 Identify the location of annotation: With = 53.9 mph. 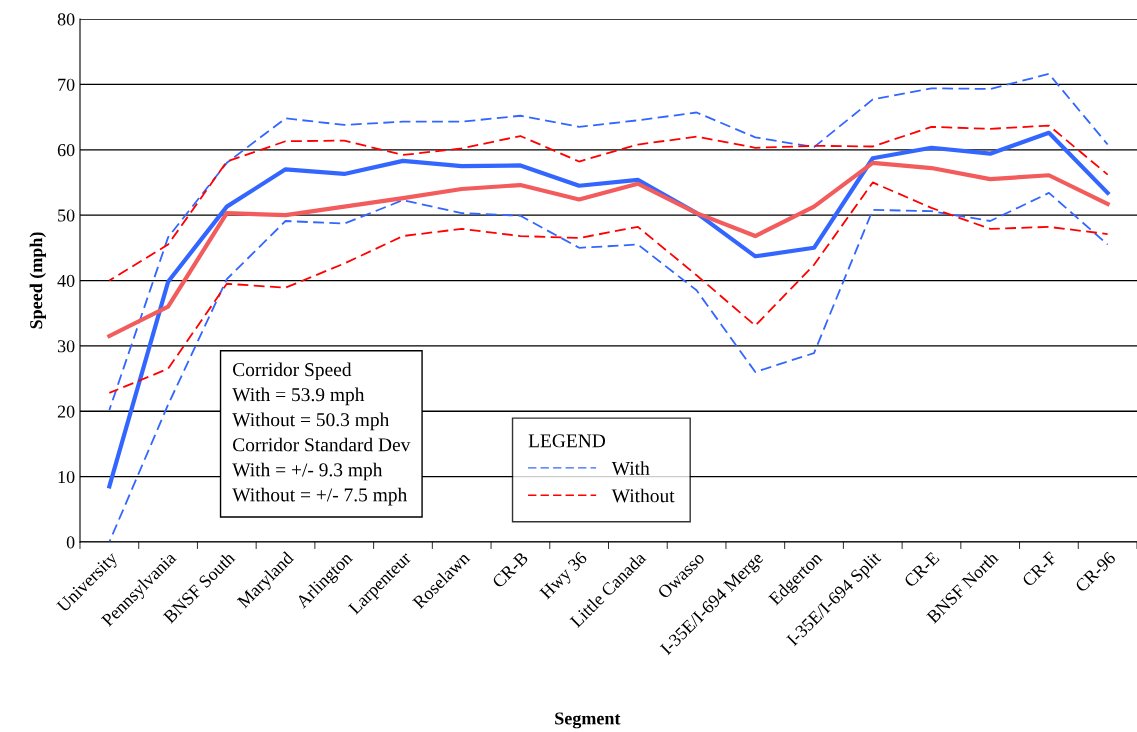
(298, 396).